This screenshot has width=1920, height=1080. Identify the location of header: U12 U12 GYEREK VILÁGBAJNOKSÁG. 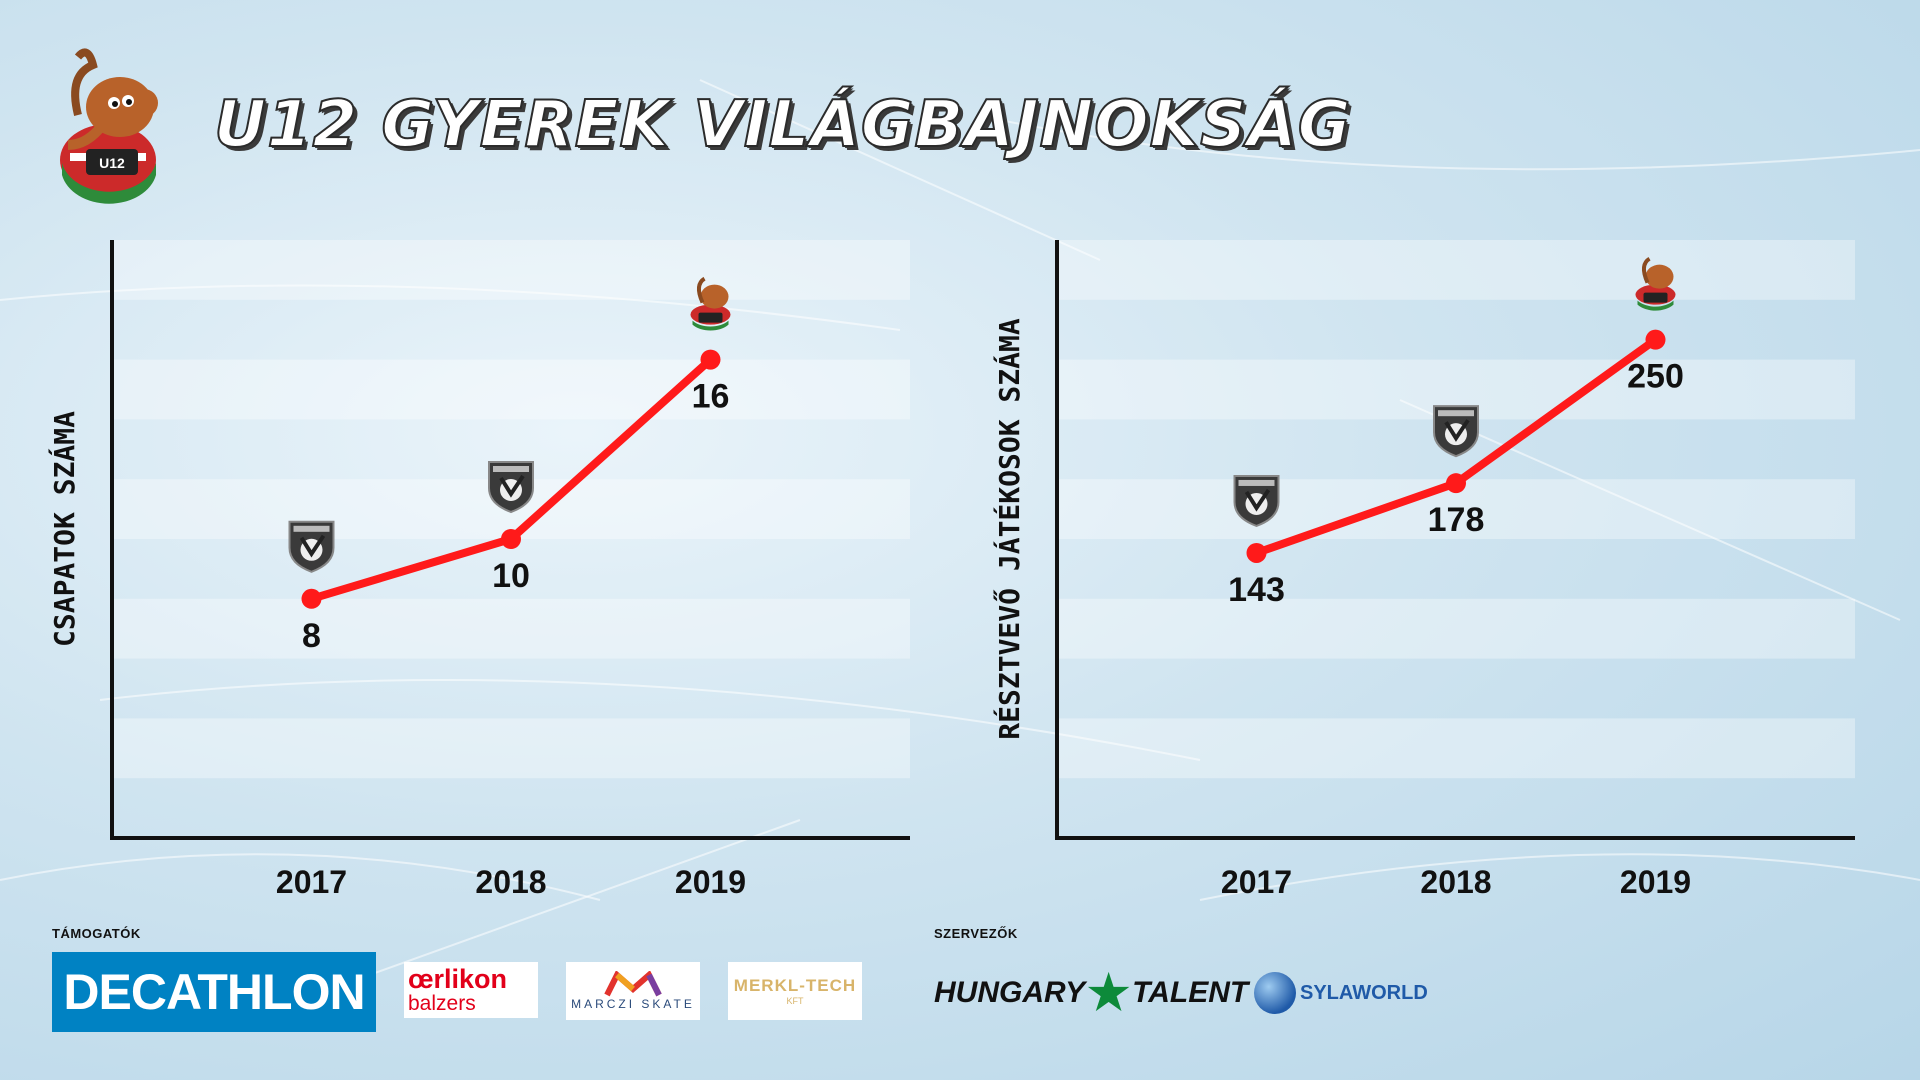
(699, 125).